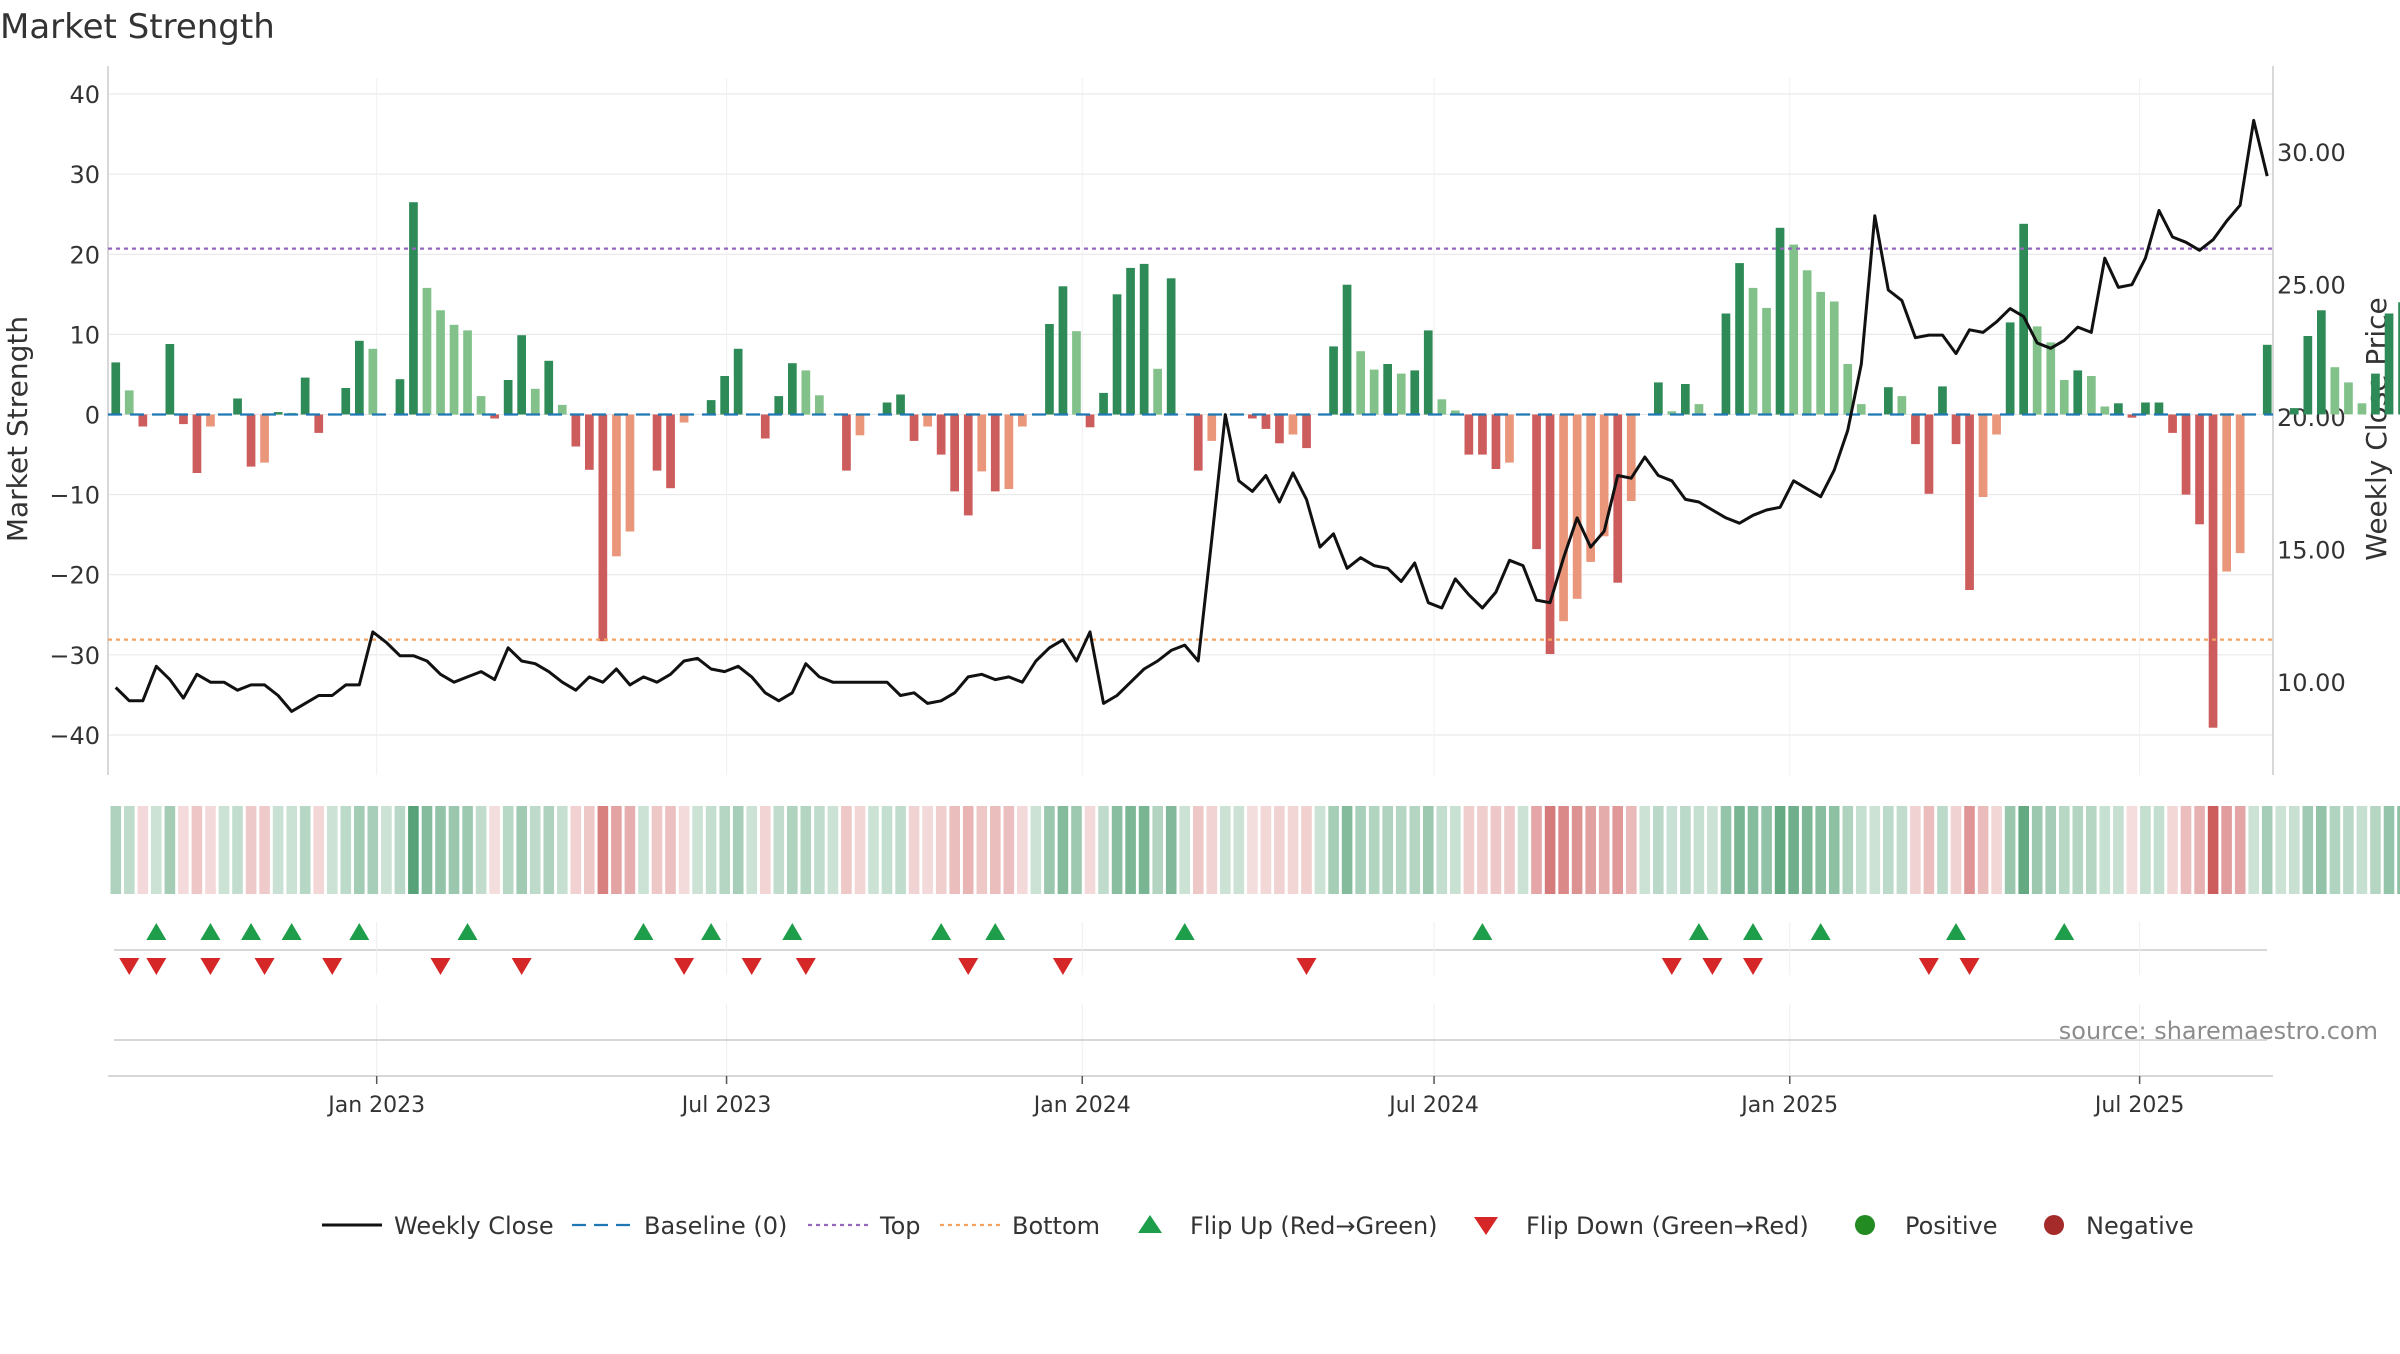  What do you see at coordinates (1865, 1225) in the screenshot?
I see `legend-positive-dot` at bounding box center [1865, 1225].